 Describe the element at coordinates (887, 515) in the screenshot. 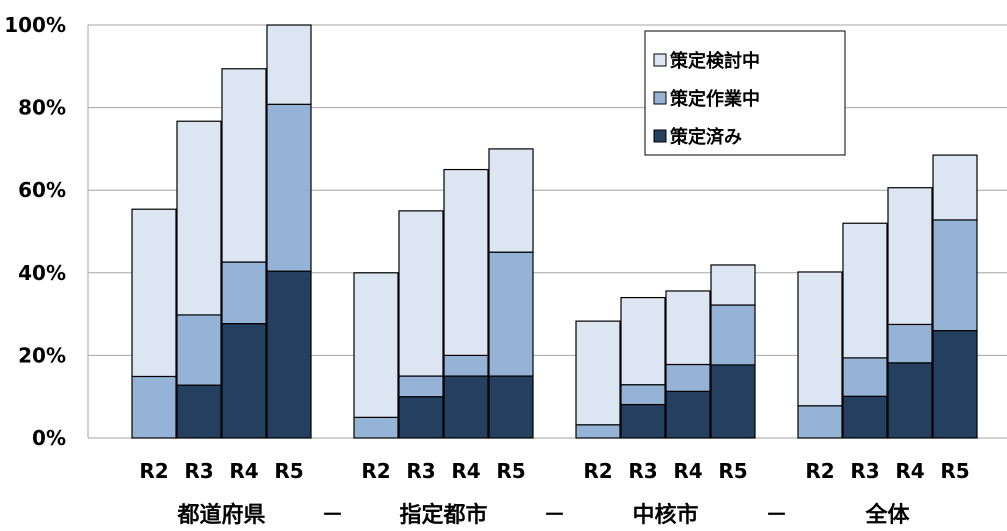

I see `x-group-label: 全体` at that location.